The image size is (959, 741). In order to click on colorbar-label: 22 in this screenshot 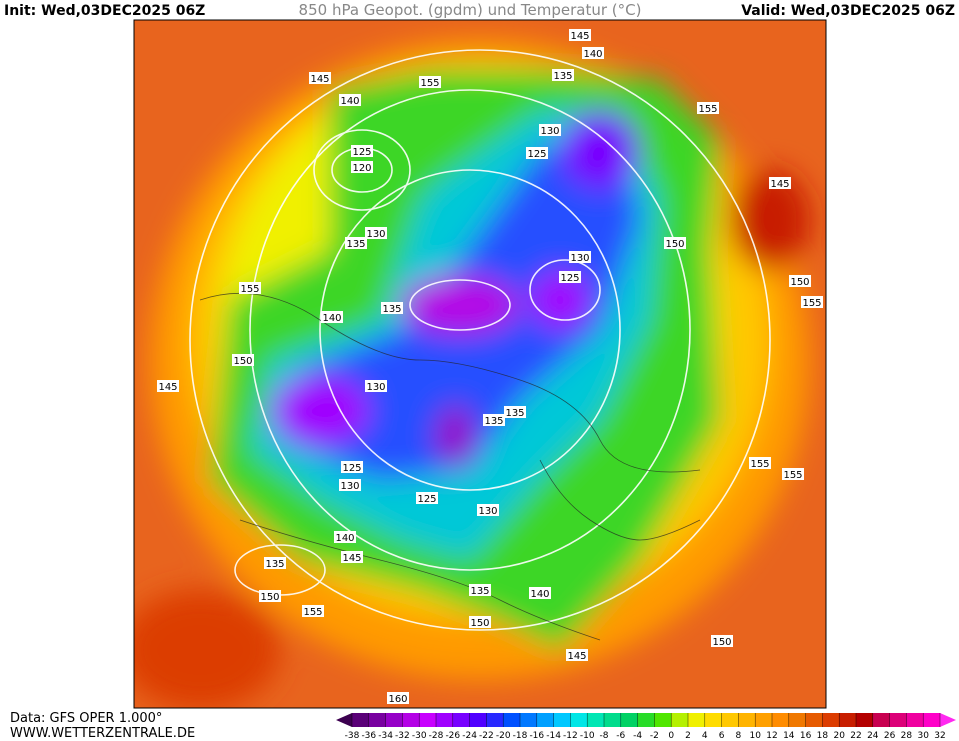, I will do `click(855, 736)`.